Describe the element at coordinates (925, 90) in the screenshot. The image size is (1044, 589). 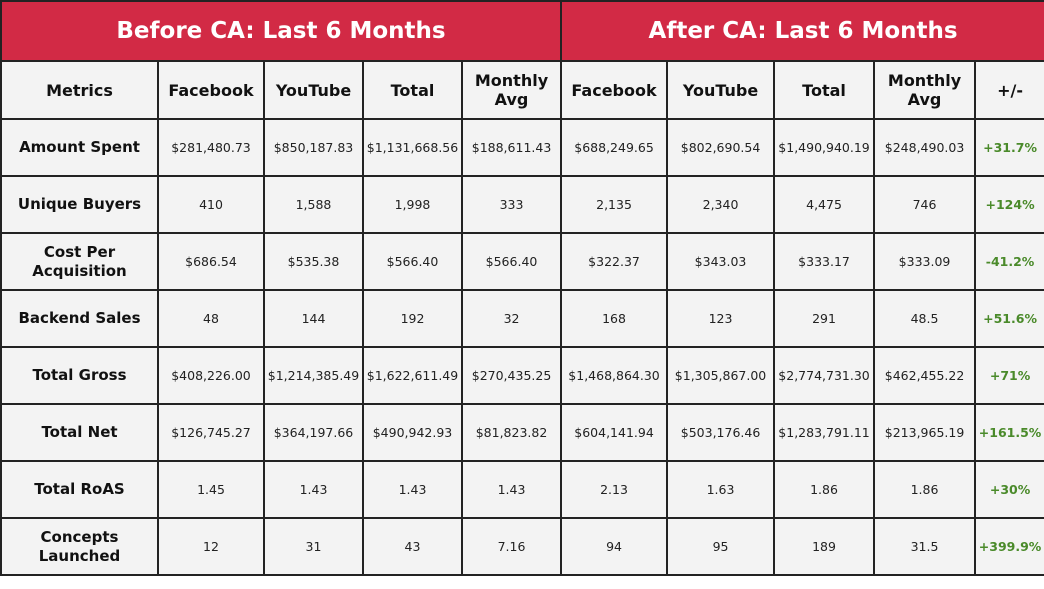
I see `column-header-after-monthly-avg: Monthly Avg` at that location.